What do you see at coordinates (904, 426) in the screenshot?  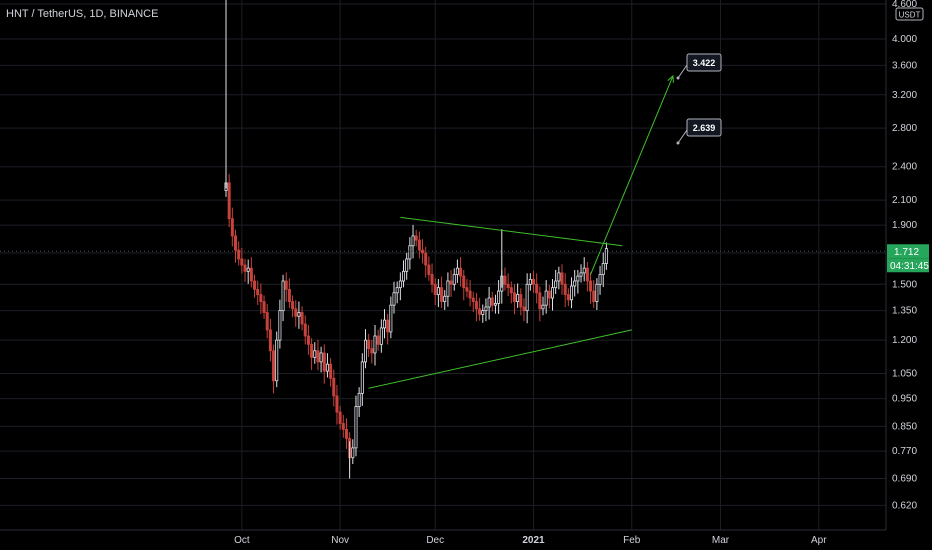 I see `y-tick-label: 0.850` at bounding box center [904, 426].